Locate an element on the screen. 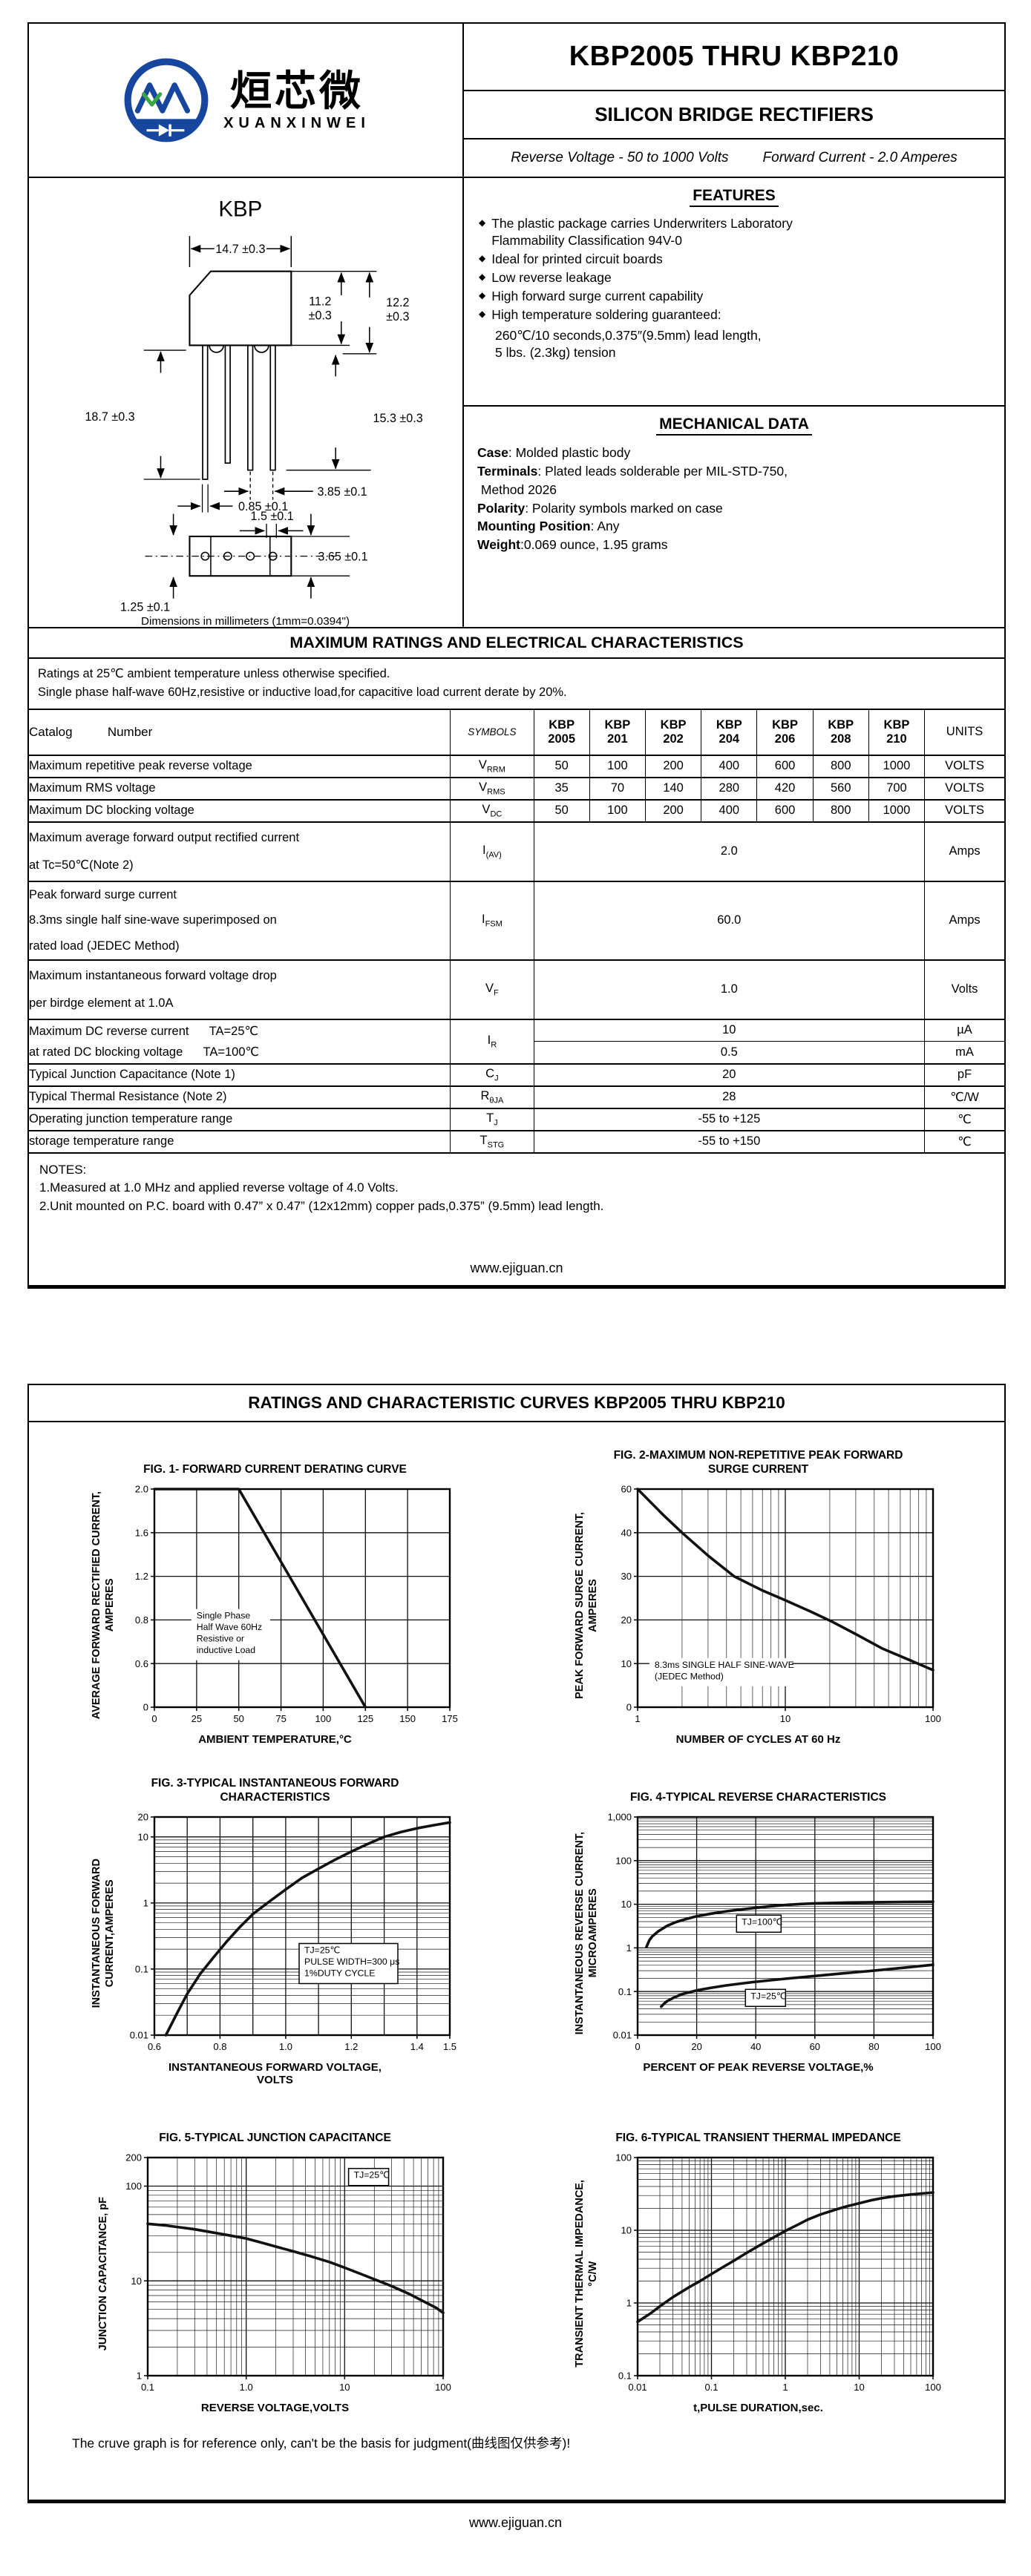 This screenshot has height=2576, width=1031. svg-text: 1%DUTY CYCLE is located at coordinates (339, 1973).